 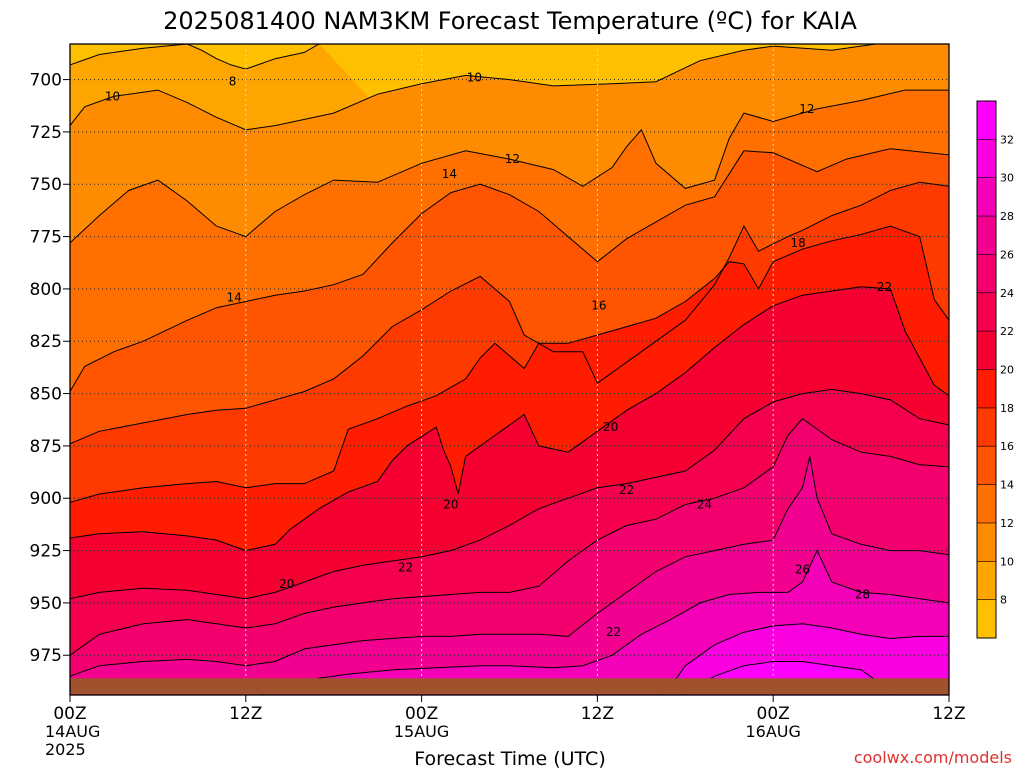 What do you see at coordinates (46, 133) in the screenshot?
I see `y-tick-label: 725` at bounding box center [46, 133].